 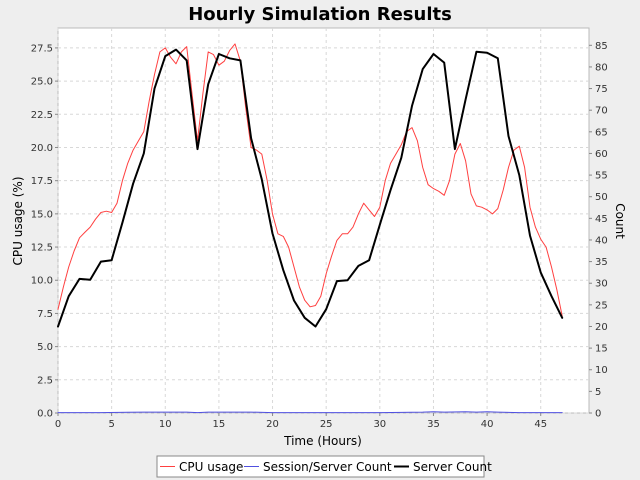 What do you see at coordinates (42, 248) in the screenshot?
I see `y-tick-label: 12.5` at bounding box center [42, 248].